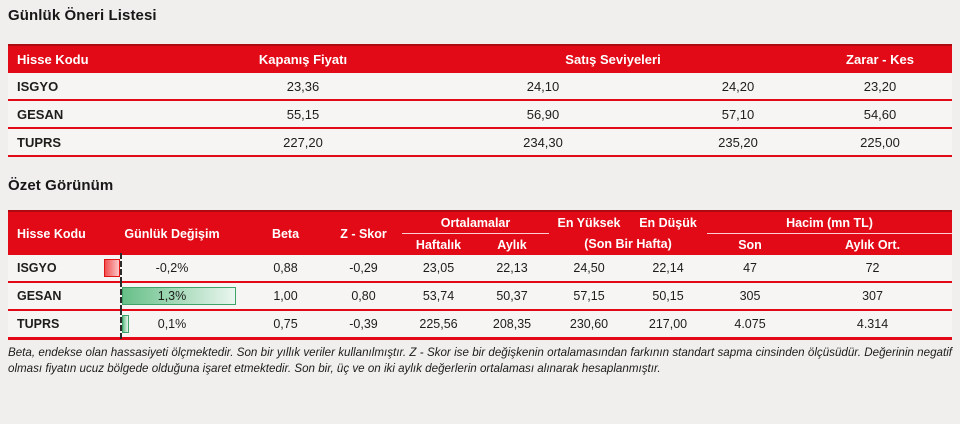 Image resolution: width=960 pixels, height=424 pixels. What do you see at coordinates (285, 296) in the screenshot?
I see `cell-beta: 1,00` at bounding box center [285, 296].